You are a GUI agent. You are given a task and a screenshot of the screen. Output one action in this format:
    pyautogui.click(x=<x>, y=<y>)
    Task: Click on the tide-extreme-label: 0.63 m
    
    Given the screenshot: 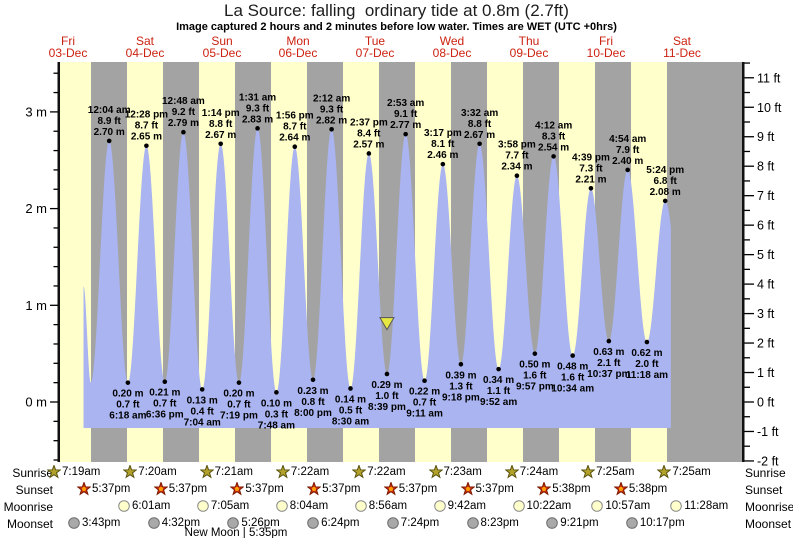 What is the action you would take?
    pyautogui.click(x=608, y=352)
    